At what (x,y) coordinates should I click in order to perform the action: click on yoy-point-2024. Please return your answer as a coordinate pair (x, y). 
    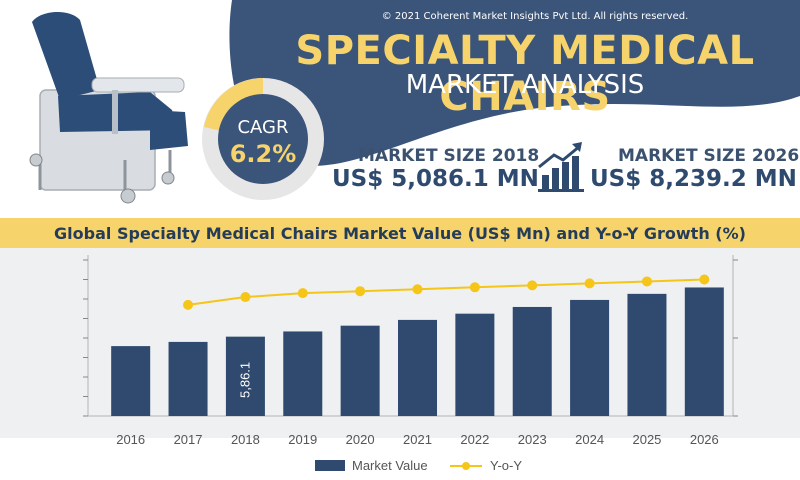
    Looking at the image, I should click on (589, 283).